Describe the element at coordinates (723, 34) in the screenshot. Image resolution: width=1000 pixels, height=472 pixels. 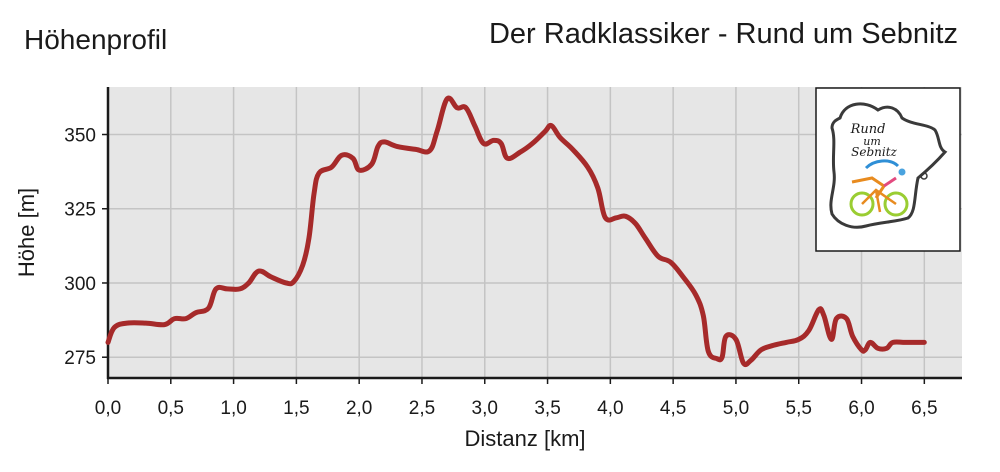
I see `chart-title: Der Radklassiker - Rund um Sebnitz` at that location.